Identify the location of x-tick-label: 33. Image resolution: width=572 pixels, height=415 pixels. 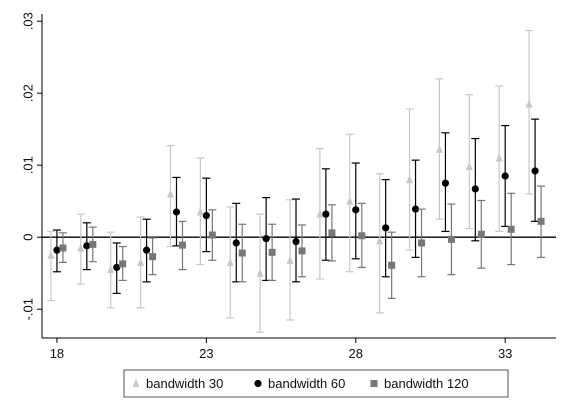
(505, 353).